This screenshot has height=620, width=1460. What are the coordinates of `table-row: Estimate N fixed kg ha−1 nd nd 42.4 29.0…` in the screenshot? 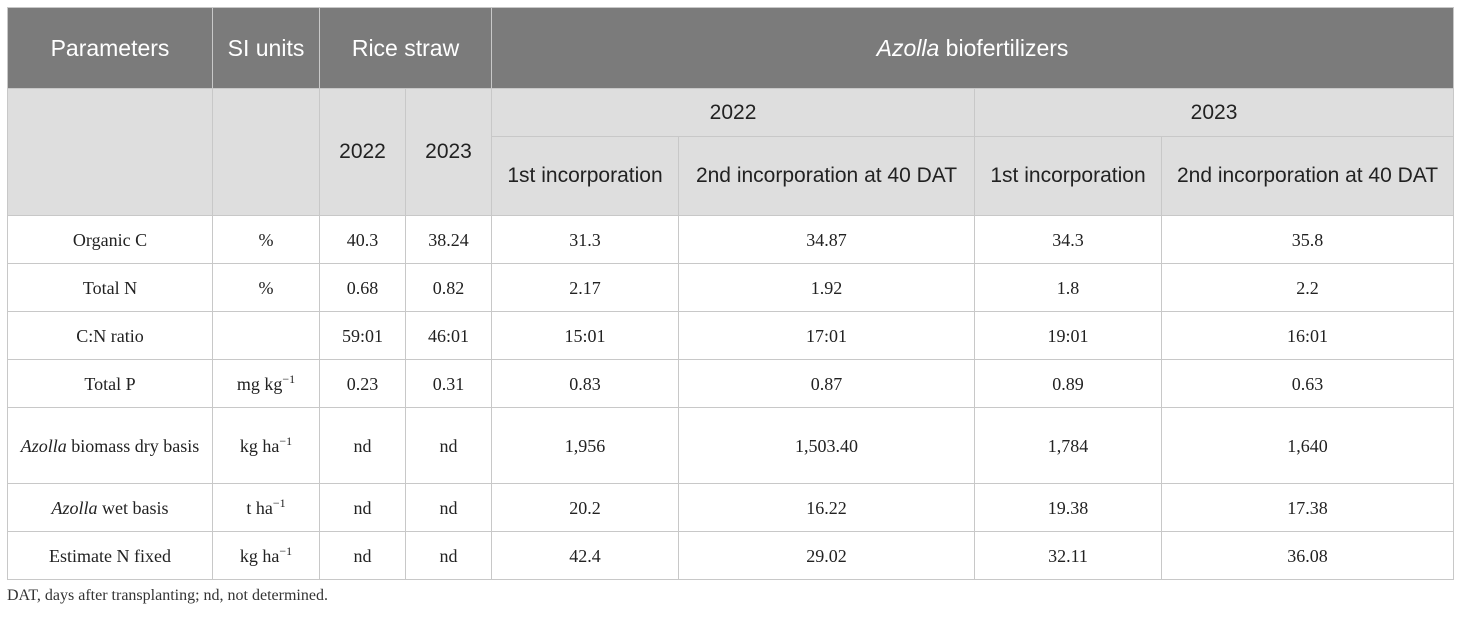 It's located at (731, 555).